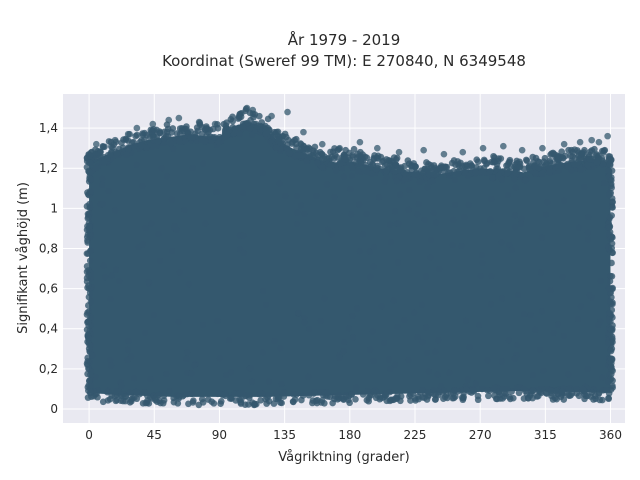 This screenshot has height=480, width=640. I want to click on y-tick-label: 0,4, so click(48, 329).